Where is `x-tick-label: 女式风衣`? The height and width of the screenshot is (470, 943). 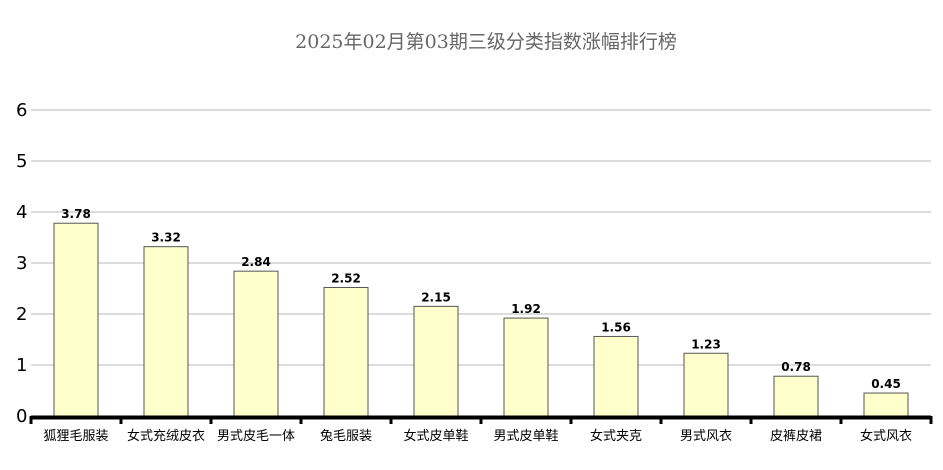
x-tick-label: 女式风衣 is located at coordinates (886, 436).